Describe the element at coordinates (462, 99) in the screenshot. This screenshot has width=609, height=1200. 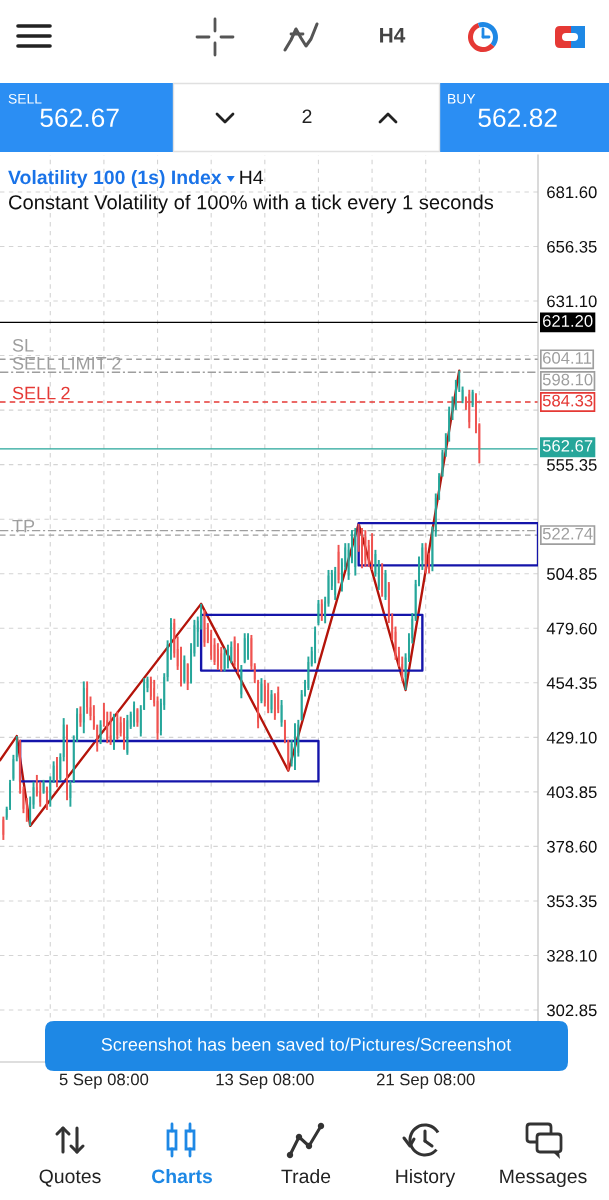
I see `text: BUY` at that location.